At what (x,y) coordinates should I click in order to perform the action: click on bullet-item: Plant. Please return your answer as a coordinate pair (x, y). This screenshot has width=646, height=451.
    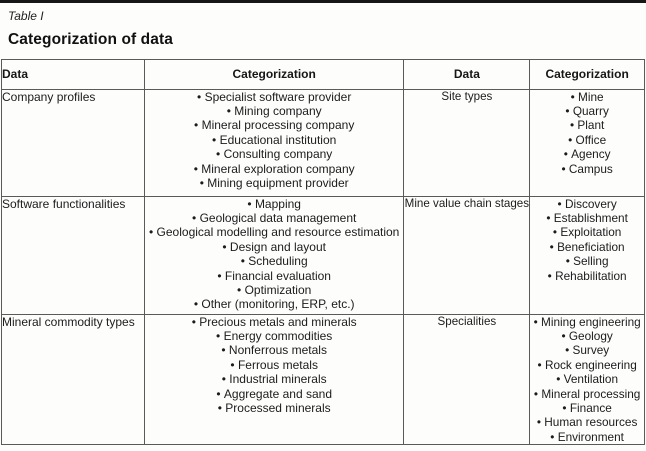
    Looking at the image, I should click on (587, 125).